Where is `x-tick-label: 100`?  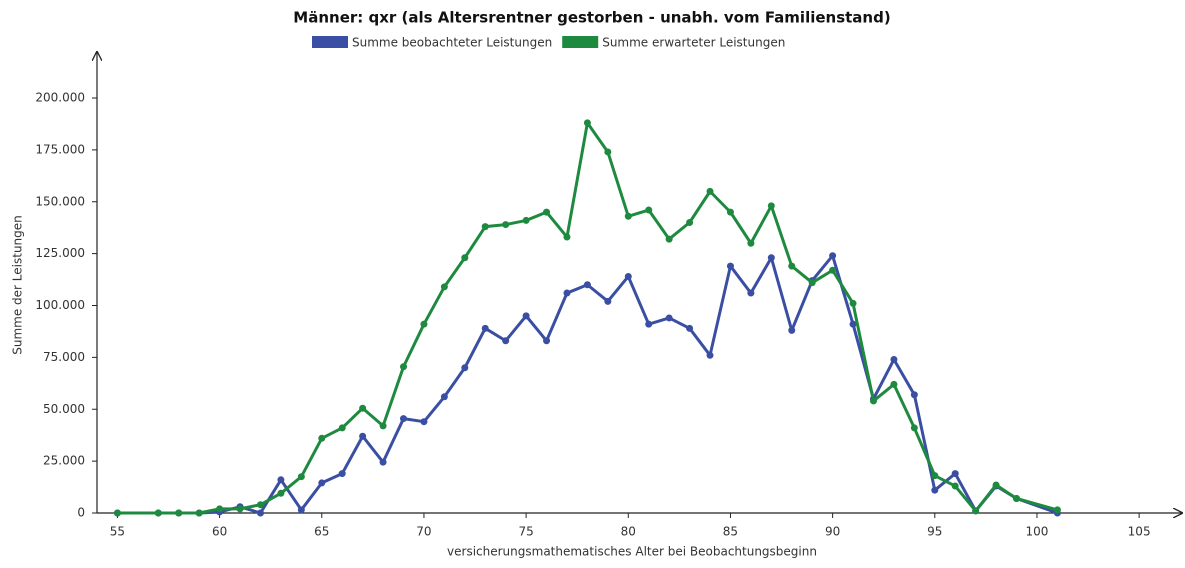 x-tick-label: 100 is located at coordinates (1037, 532).